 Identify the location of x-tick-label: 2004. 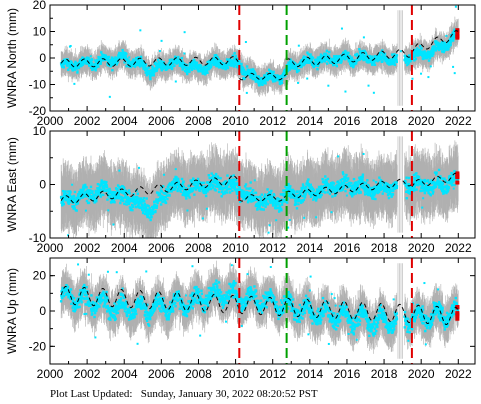
(124, 121).